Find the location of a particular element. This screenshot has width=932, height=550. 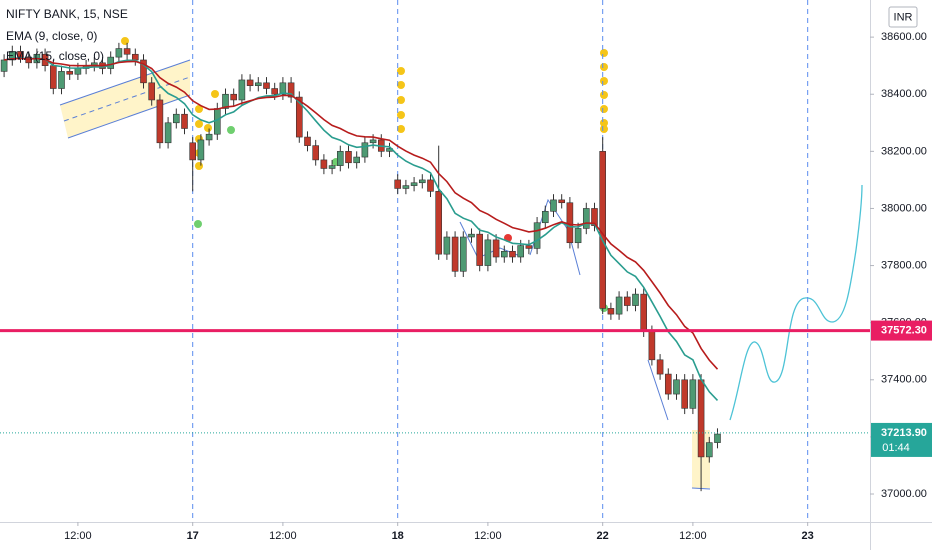

legend-entry: EMA (15, close, 0) is located at coordinates (55, 56).